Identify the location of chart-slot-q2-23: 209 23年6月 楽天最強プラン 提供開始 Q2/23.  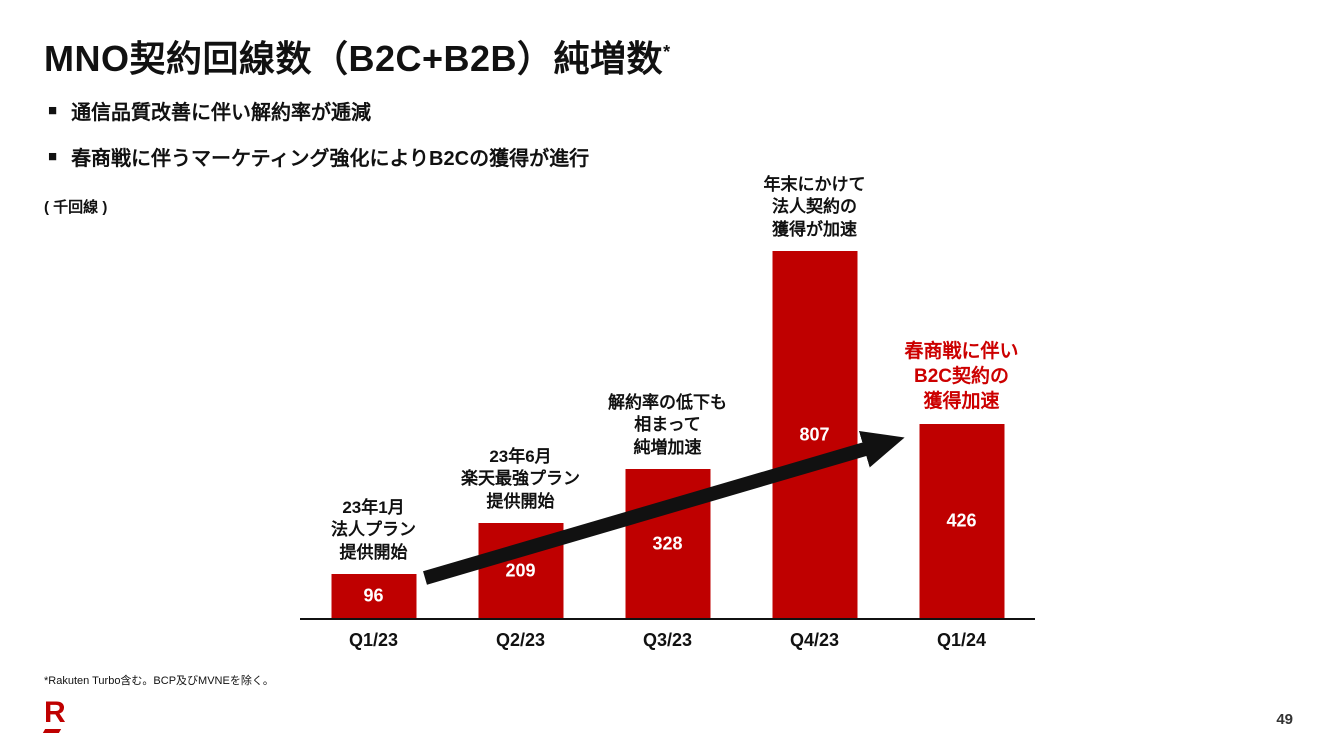
(520, 412).